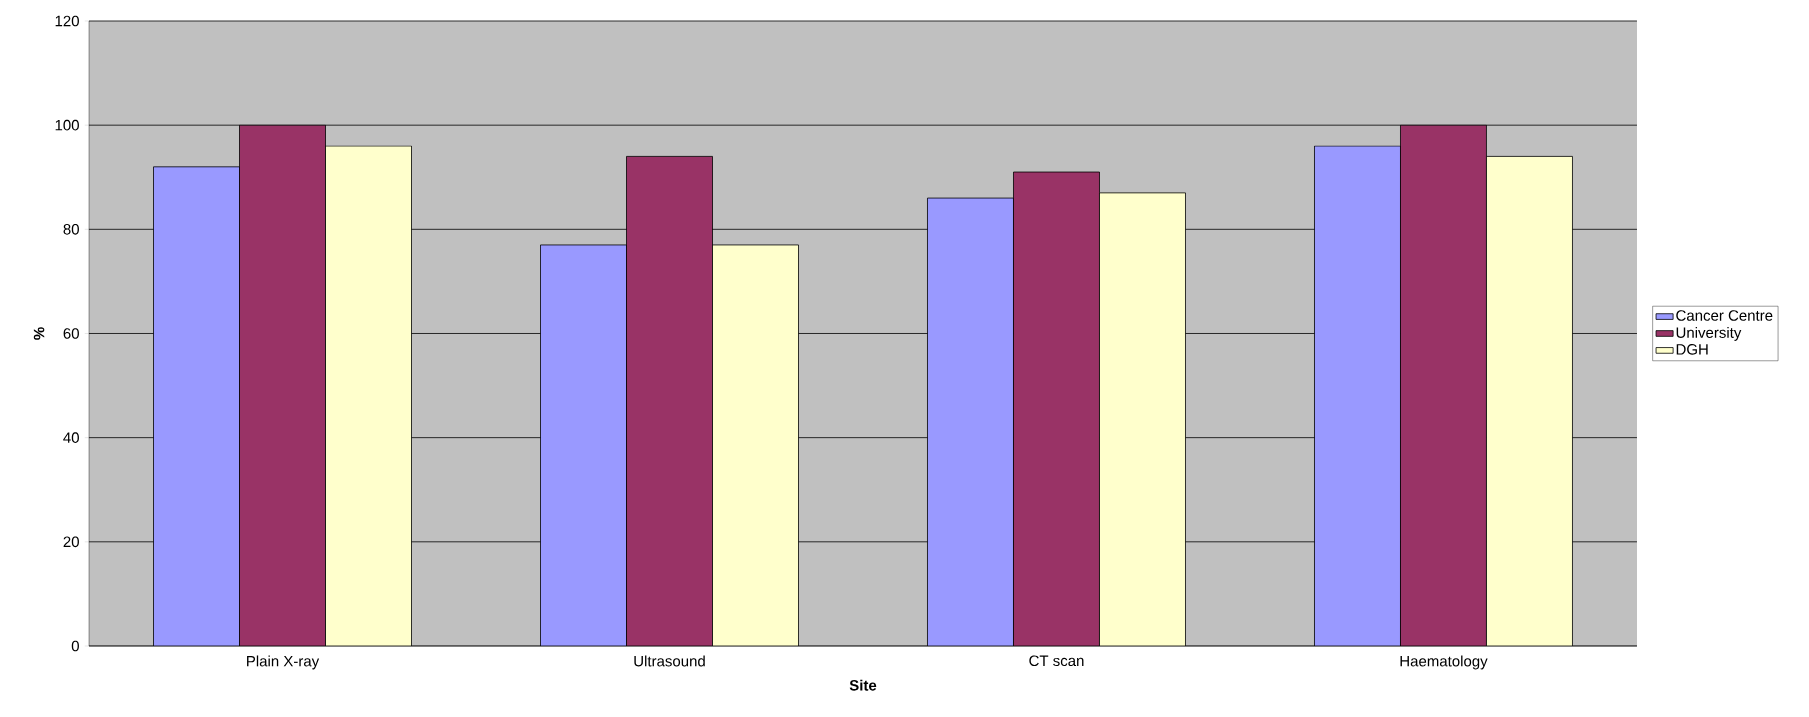  I want to click on x-tick-label: Plain X-ray, so click(283, 662).